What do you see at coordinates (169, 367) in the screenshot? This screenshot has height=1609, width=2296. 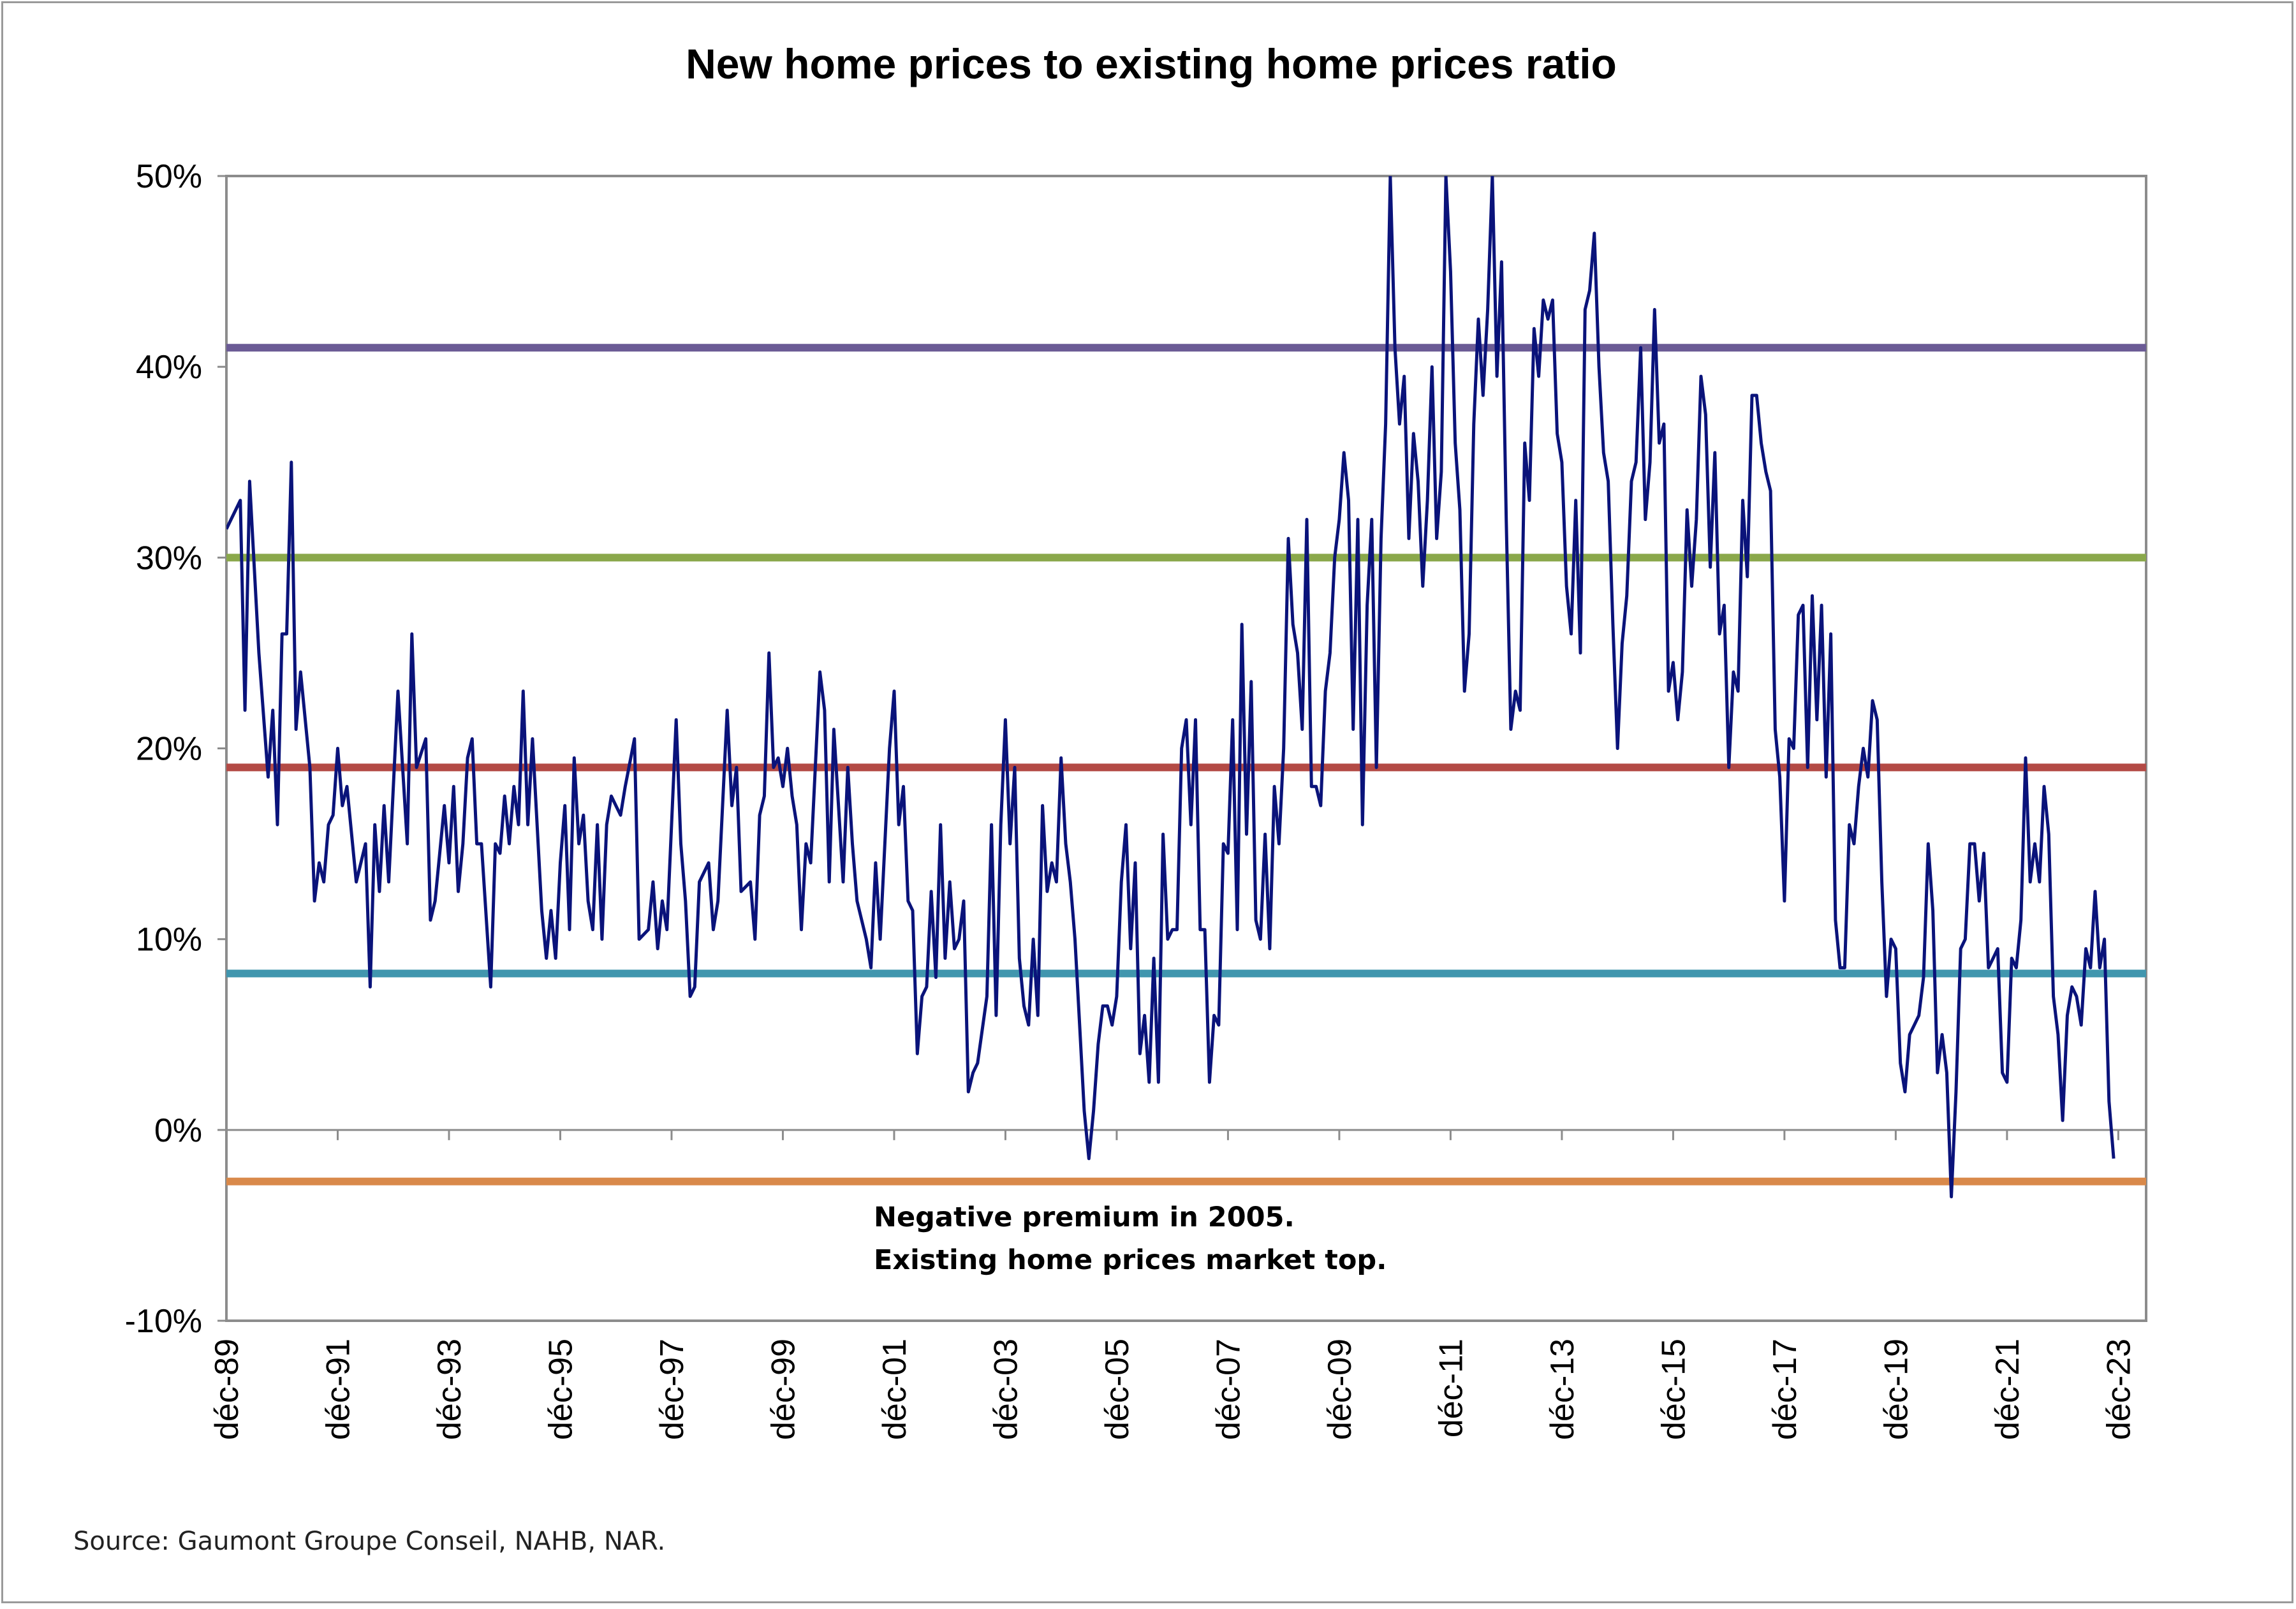 I see `y-tick-label: 40%` at bounding box center [169, 367].